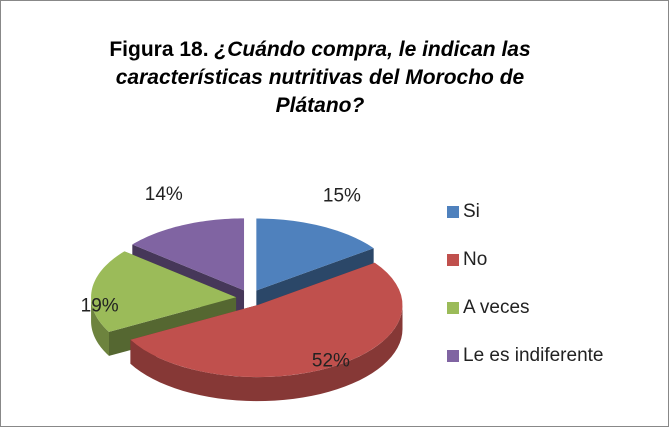  What do you see at coordinates (331, 361) in the screenshot?
I see `data-label: 52%` at bounding box center [331, 361].